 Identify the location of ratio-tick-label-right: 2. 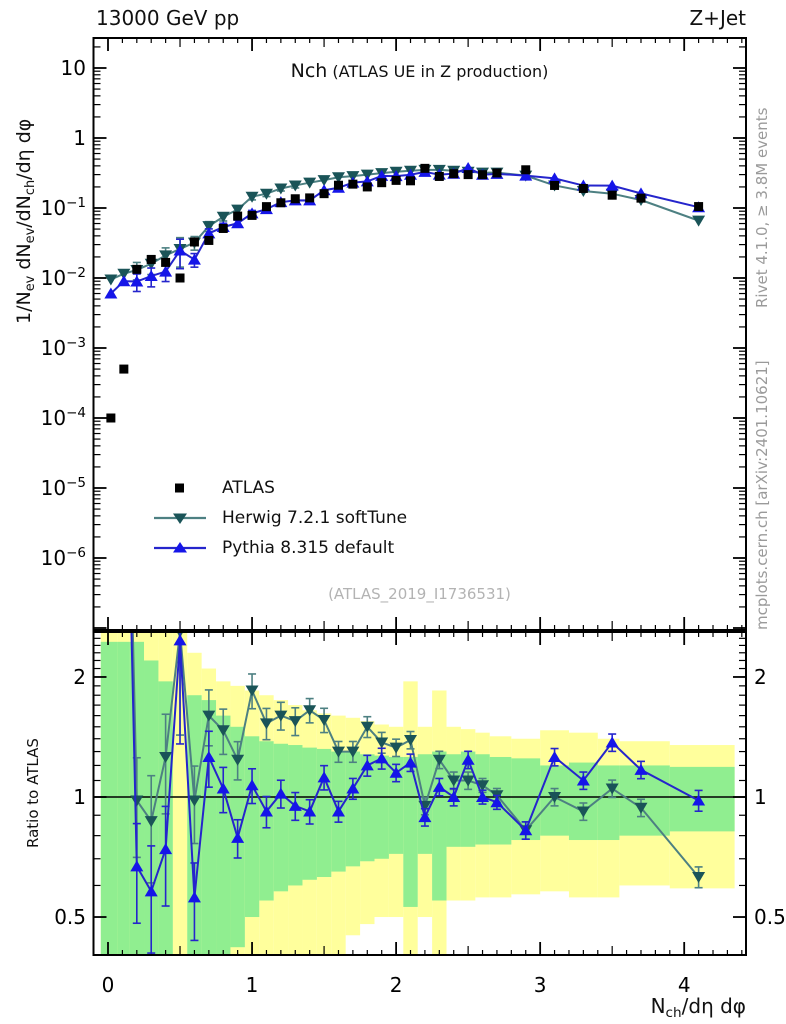
(760, 677).